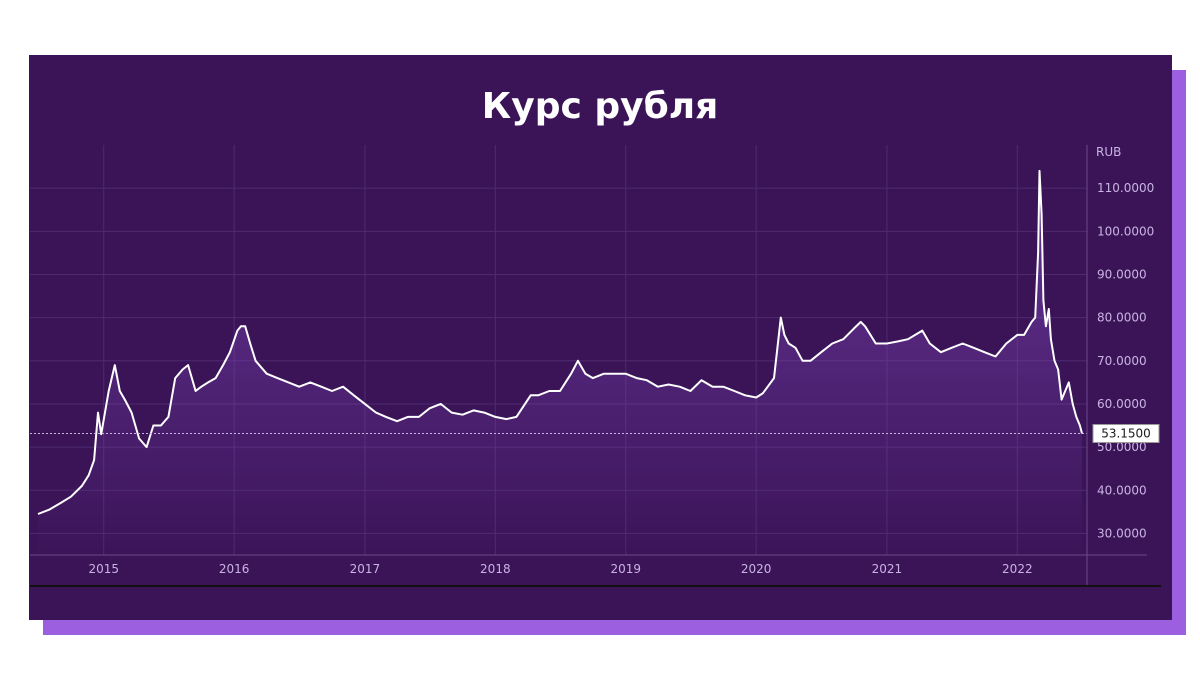 This screenshot has height=675, width=1200. I want to click on y-tick-label: 70.0000, so click(1122, 361).